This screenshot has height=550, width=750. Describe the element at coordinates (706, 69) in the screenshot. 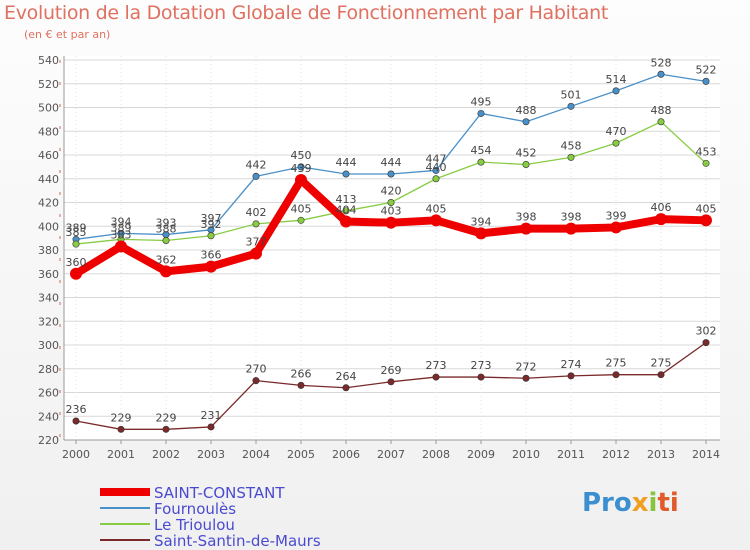

I see `data-label-fournoules: 522` at that location.